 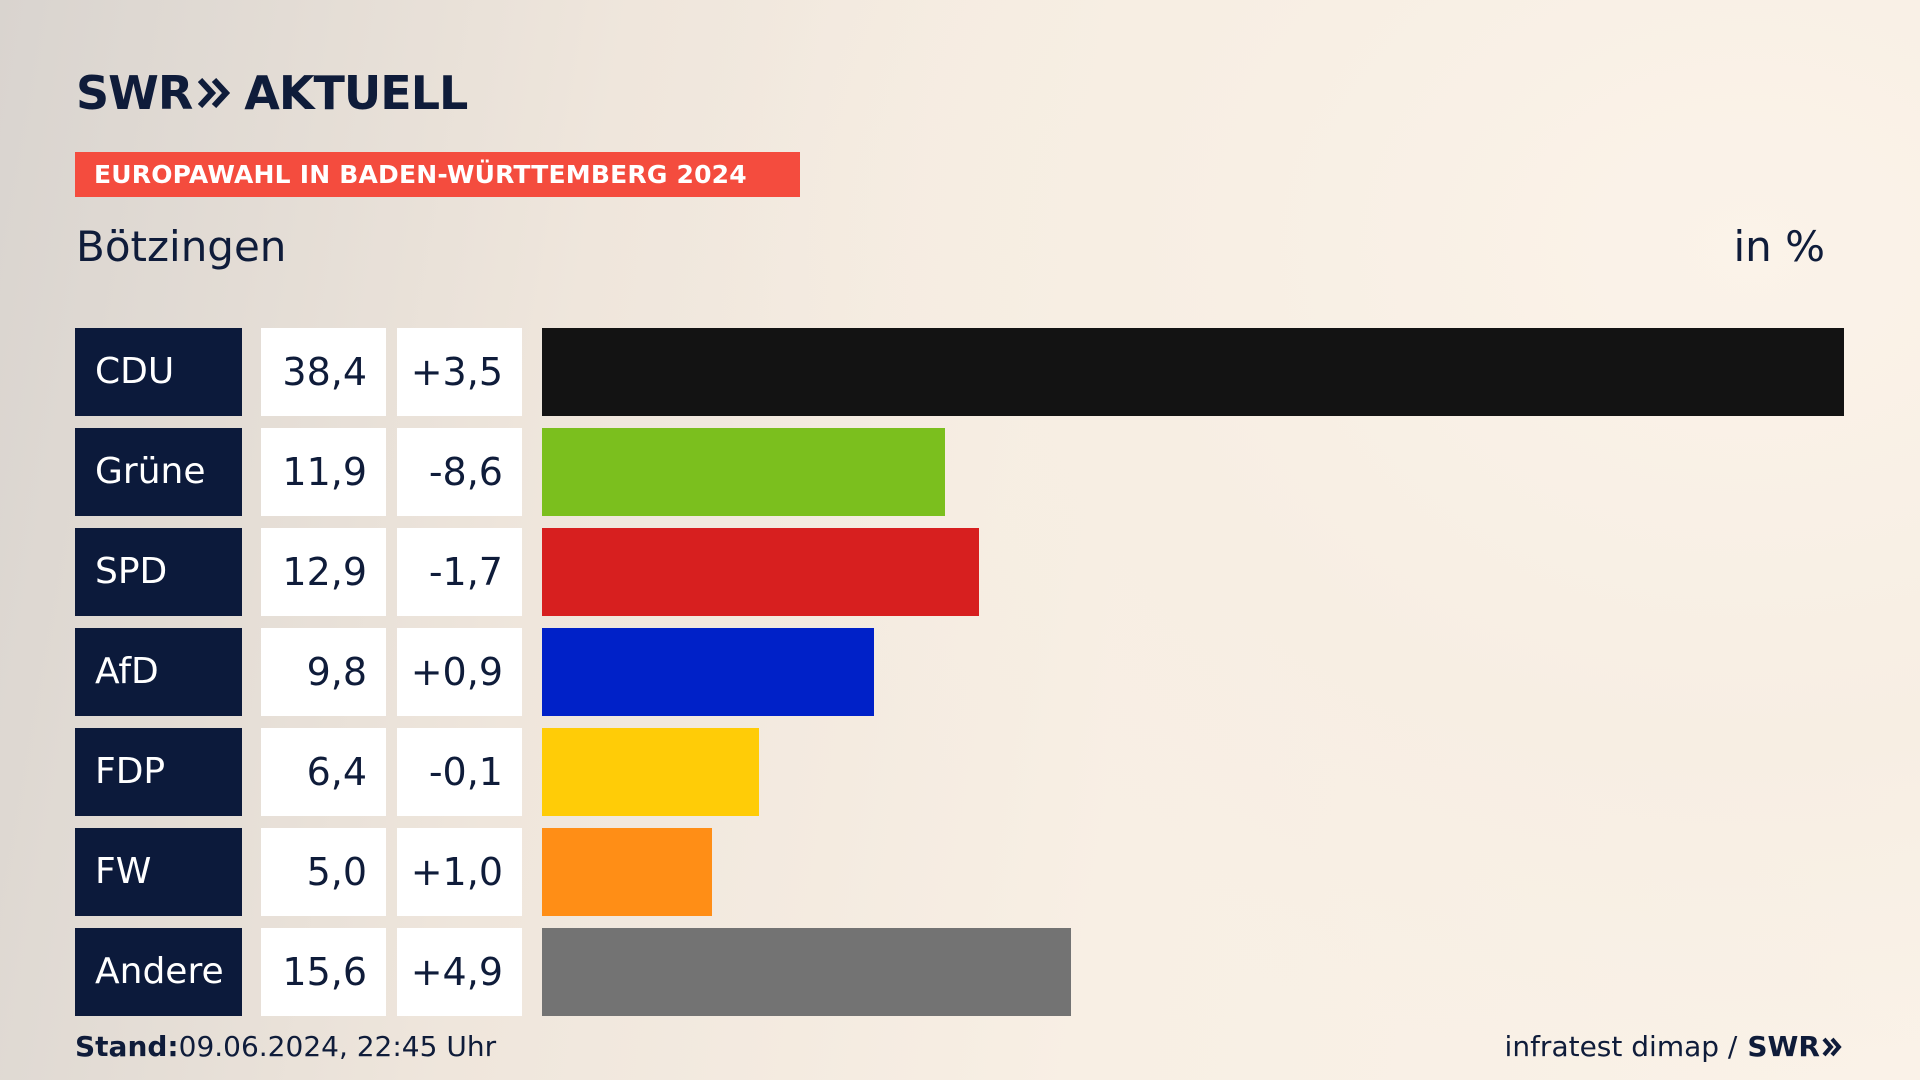 I want to click on change-label: -8,6, so click(x=459, y=472).